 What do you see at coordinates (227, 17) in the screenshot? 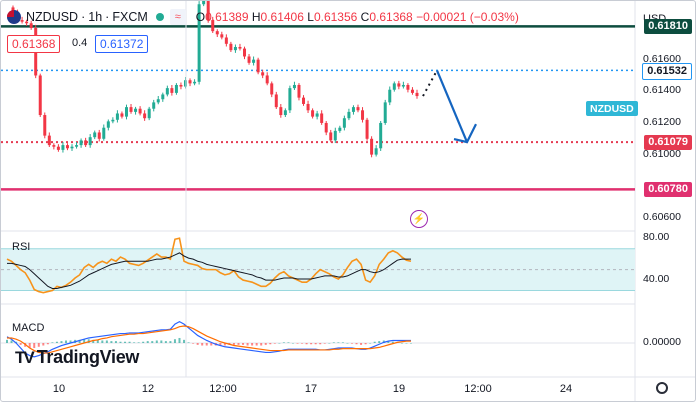
I see `ohlc-open: 0.61389` at bounding box center [227, 17].